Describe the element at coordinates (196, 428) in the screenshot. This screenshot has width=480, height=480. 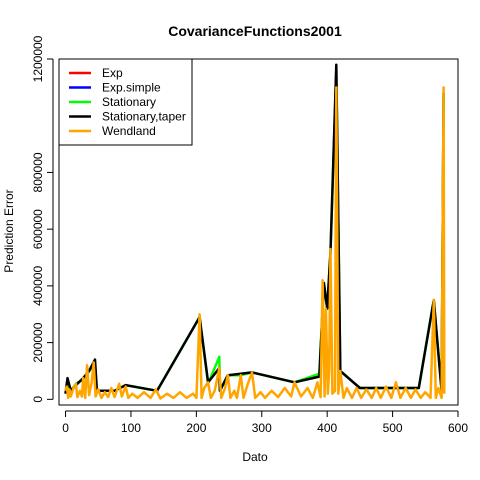
I see `x-tick-label: 200` at that location.